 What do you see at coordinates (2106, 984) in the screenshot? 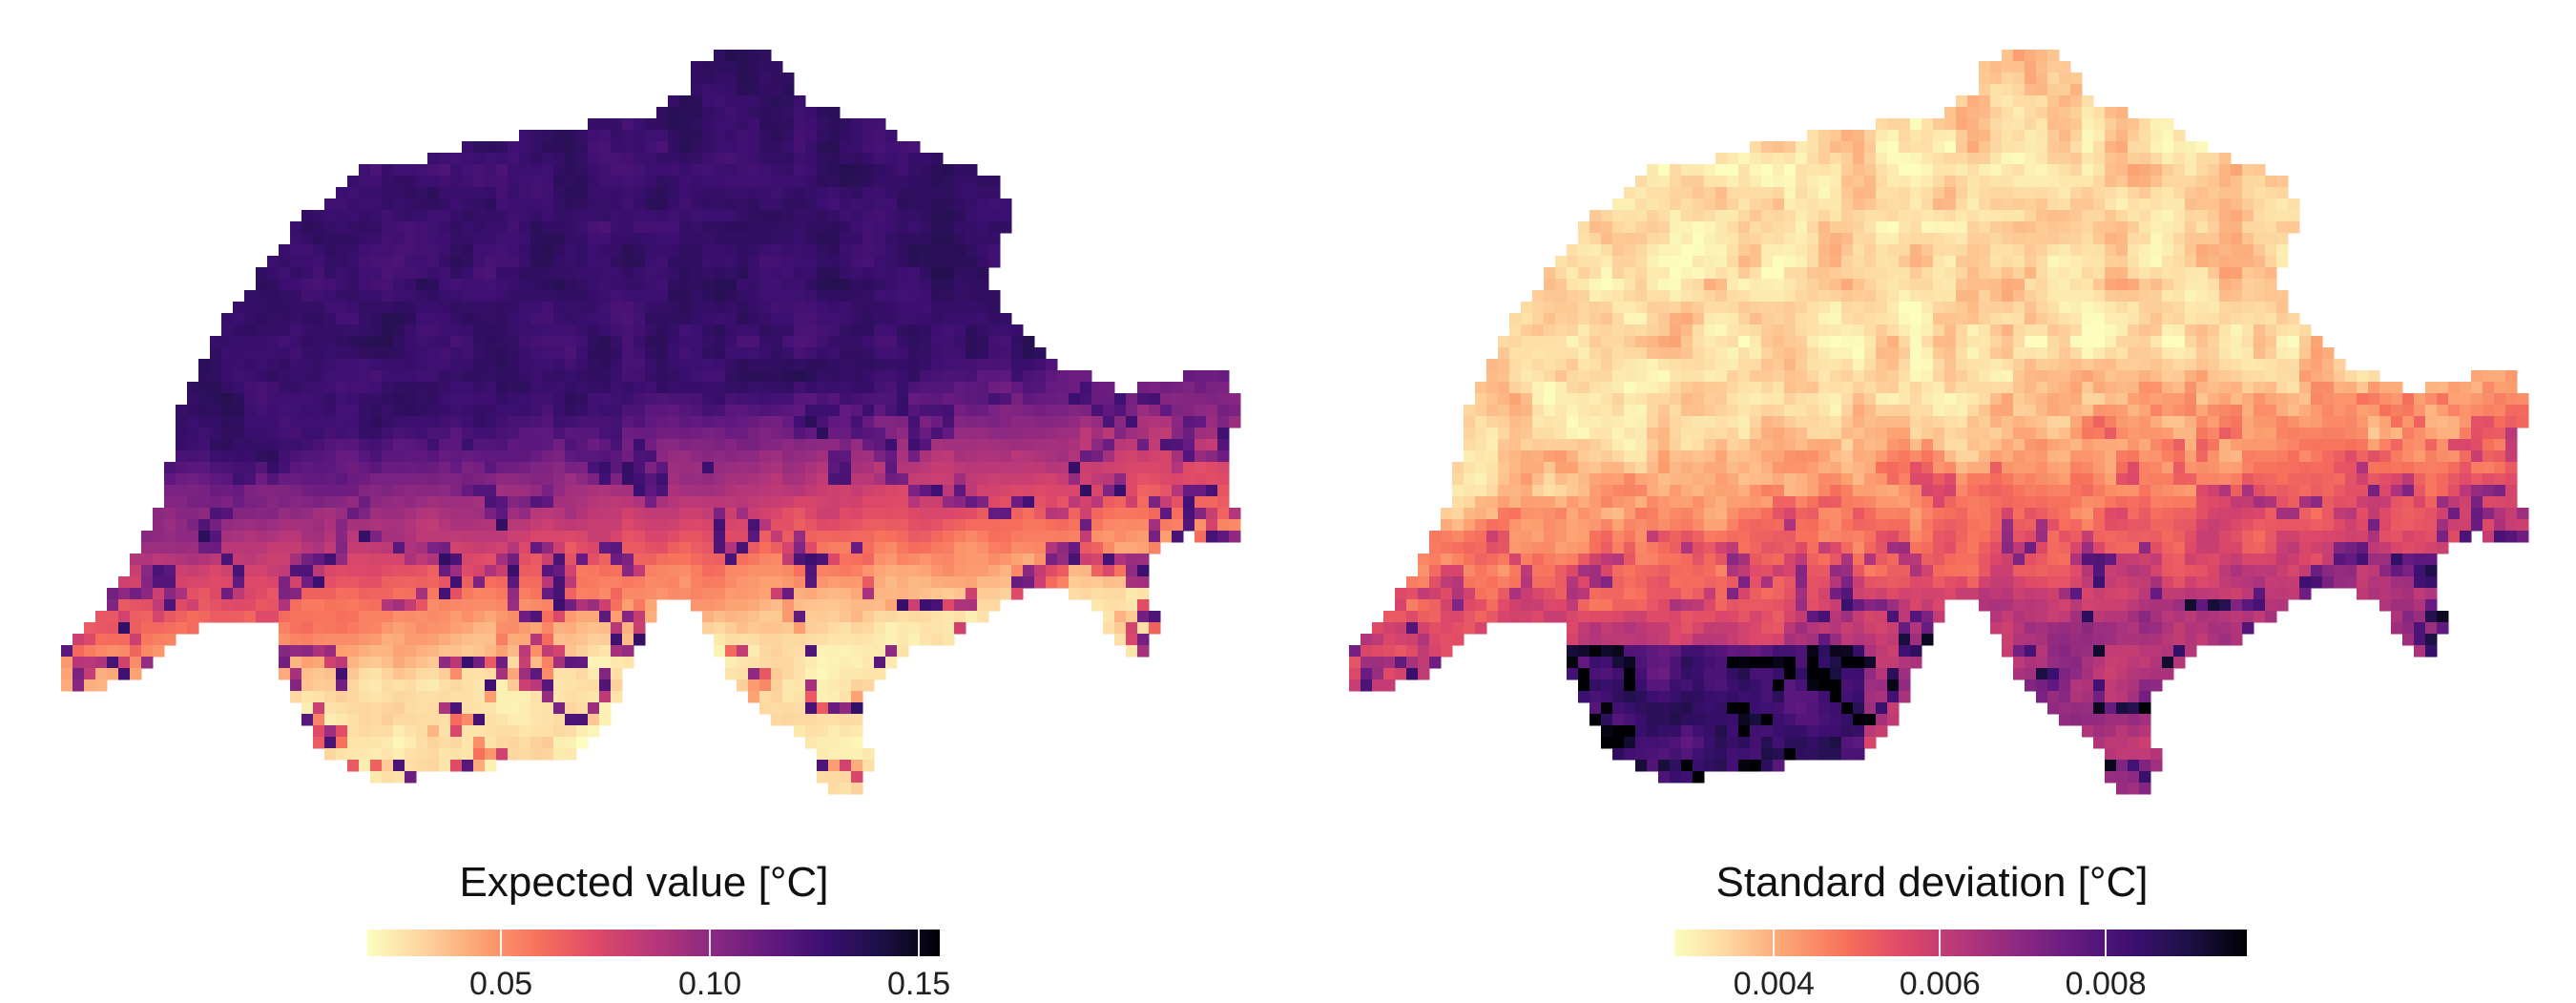
I see `colorbar-tick-label: 0.008` at bounding box center [2106, 984].